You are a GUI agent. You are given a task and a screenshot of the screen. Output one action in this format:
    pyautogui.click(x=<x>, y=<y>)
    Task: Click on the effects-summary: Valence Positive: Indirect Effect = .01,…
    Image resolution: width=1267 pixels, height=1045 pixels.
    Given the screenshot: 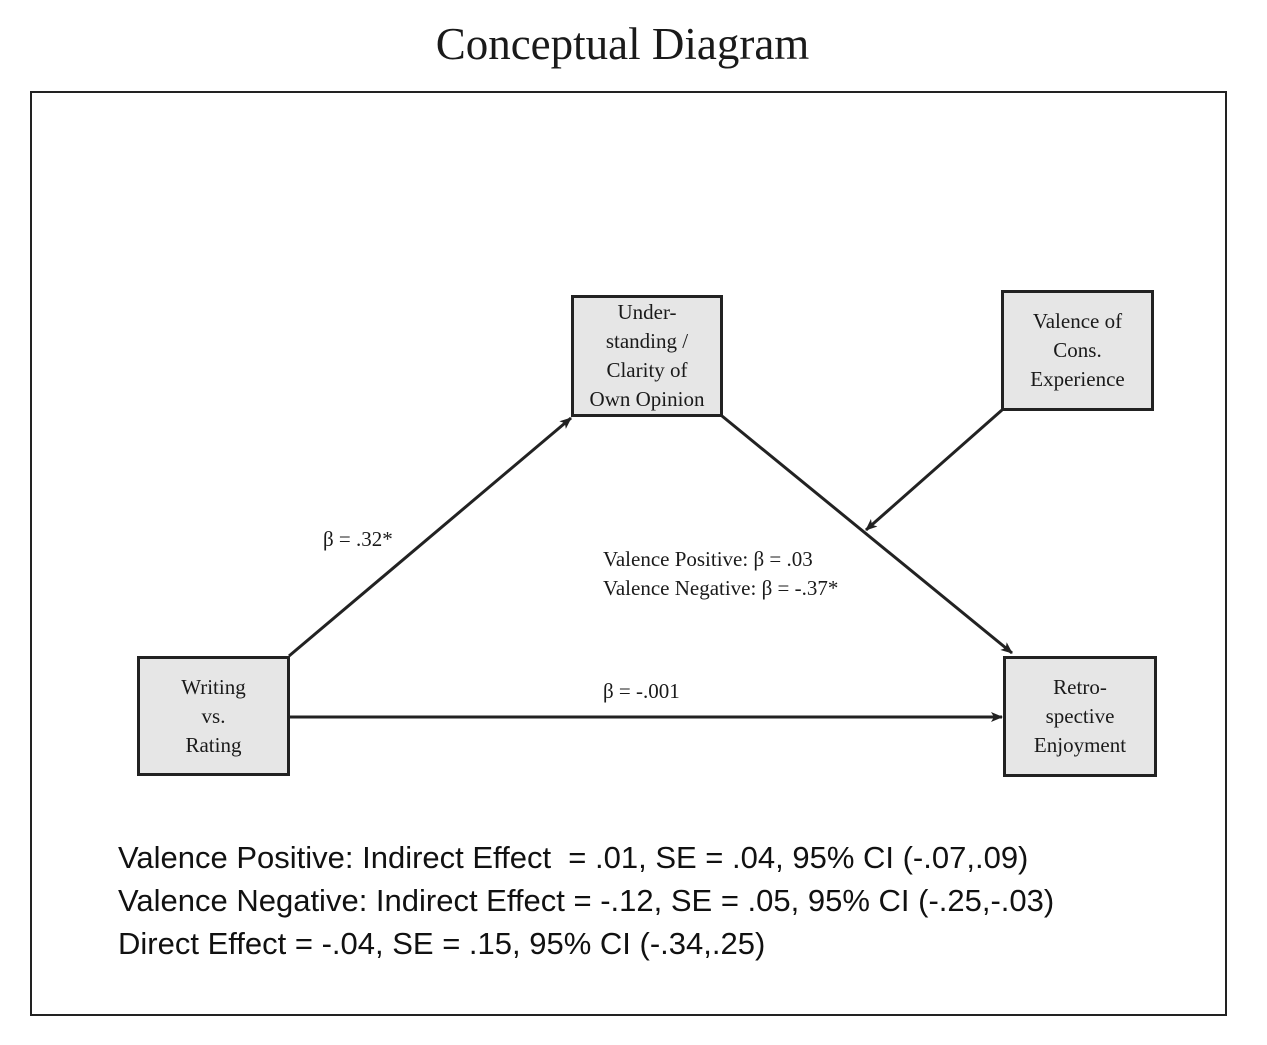 What is the action you would take?
    pyautogui.click(x=586, y=900)
    